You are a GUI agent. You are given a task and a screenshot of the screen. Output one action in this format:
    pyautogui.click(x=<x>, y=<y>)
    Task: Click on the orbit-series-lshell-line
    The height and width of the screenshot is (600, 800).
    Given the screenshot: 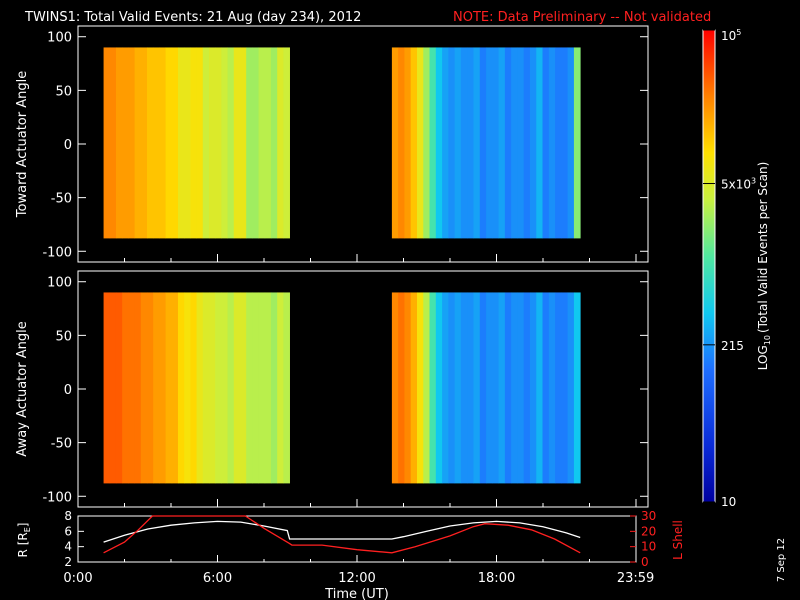 What is the action you would take?
    pyautogui.click(x=342, y=534)
    